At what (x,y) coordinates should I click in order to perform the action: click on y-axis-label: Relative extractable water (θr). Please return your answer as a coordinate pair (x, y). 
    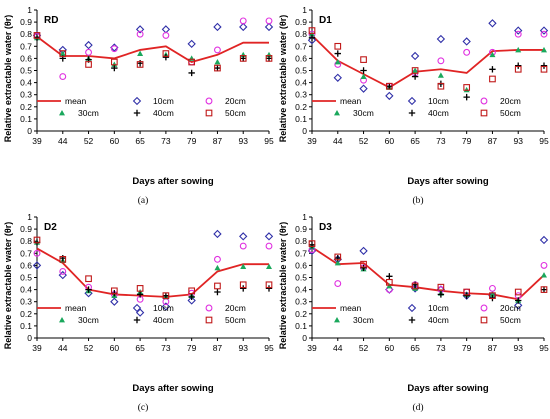
    Looking at the image, I should click on (283, 78).